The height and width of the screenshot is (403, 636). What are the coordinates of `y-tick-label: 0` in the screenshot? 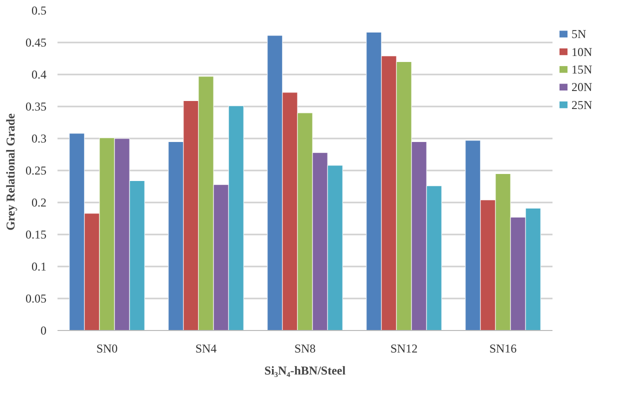 It's located at (43, 331).